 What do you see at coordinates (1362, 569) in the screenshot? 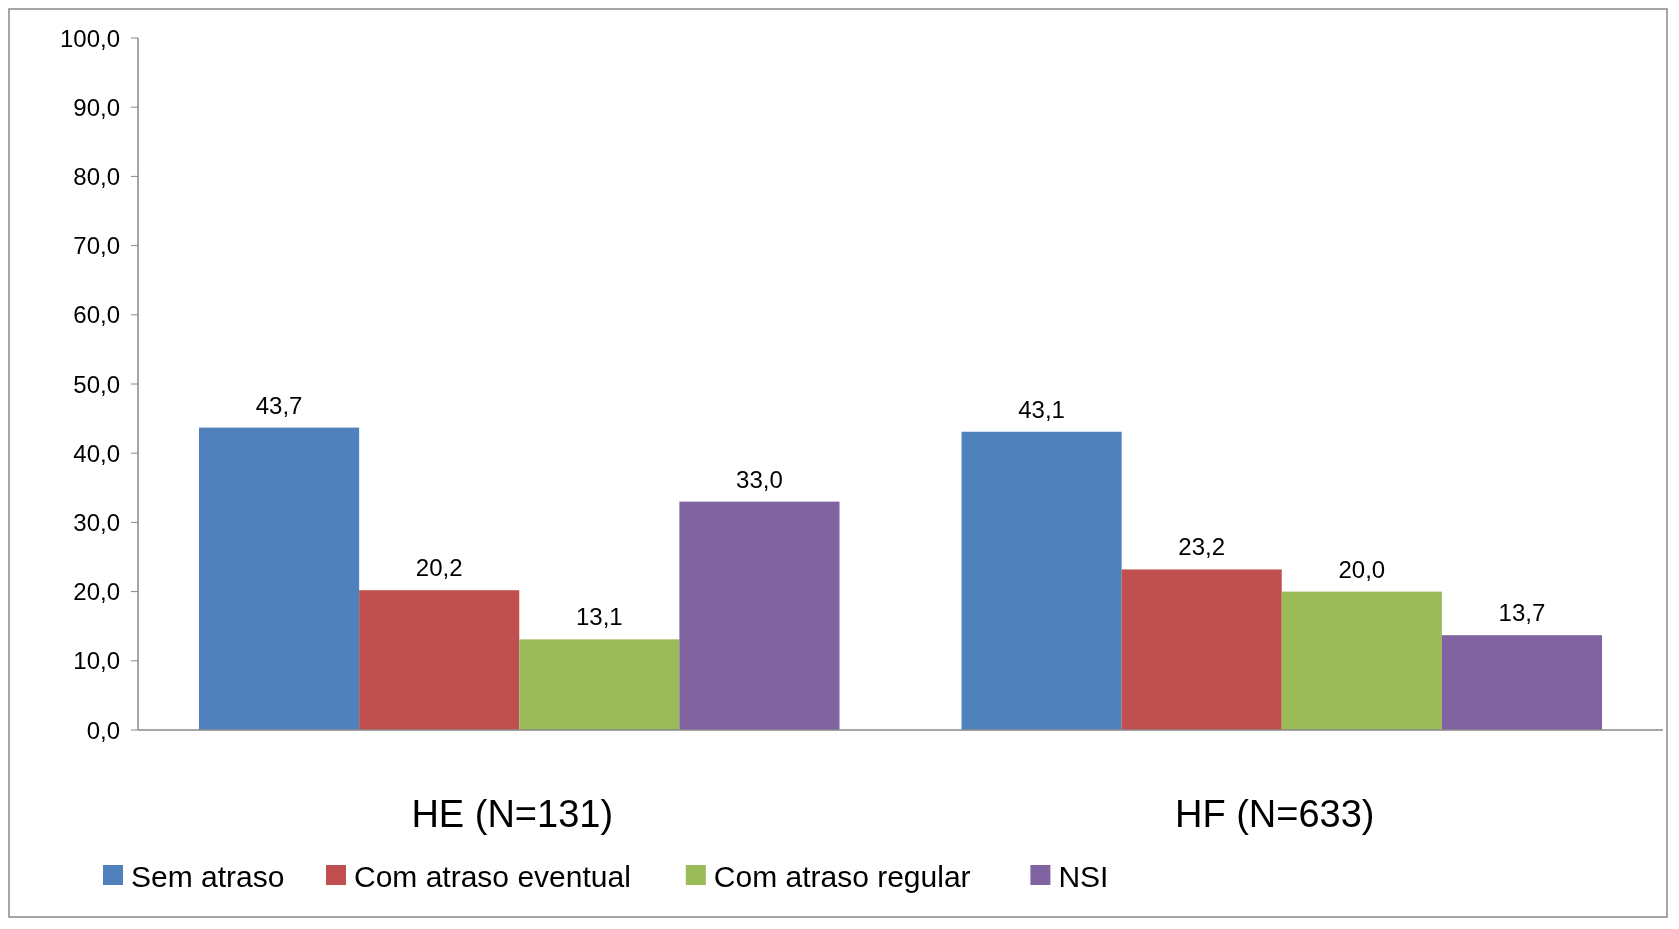
I see `data-label: 20,0` at bounding box center [1362, 569].